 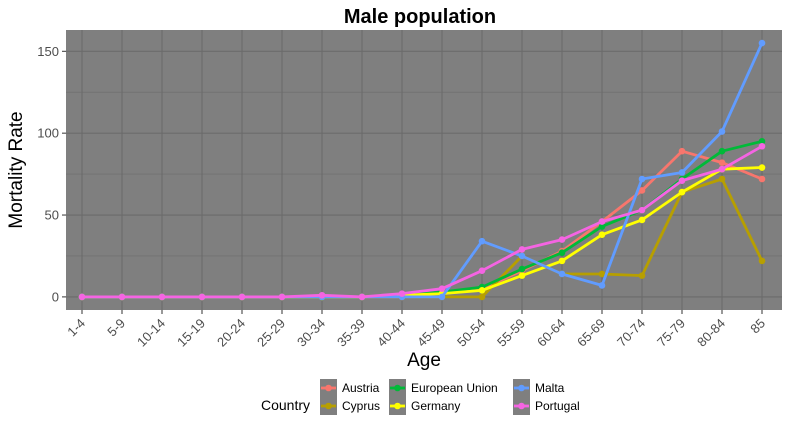 What do you see at coordinates (151, 333) in the screenshot?
I see `x-tick-label: 10-14` at bounding box center [151, 333].